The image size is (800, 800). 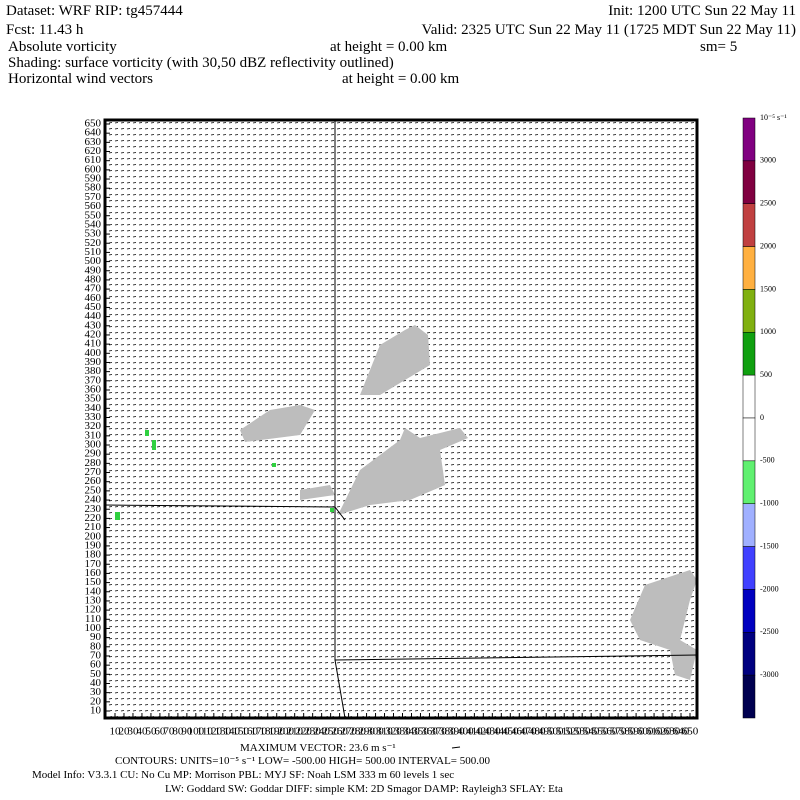 What do you see at coordinates (93, 600) in the screenshot?
I see `y-tick-label: 130` at bounding box center [93, 600].